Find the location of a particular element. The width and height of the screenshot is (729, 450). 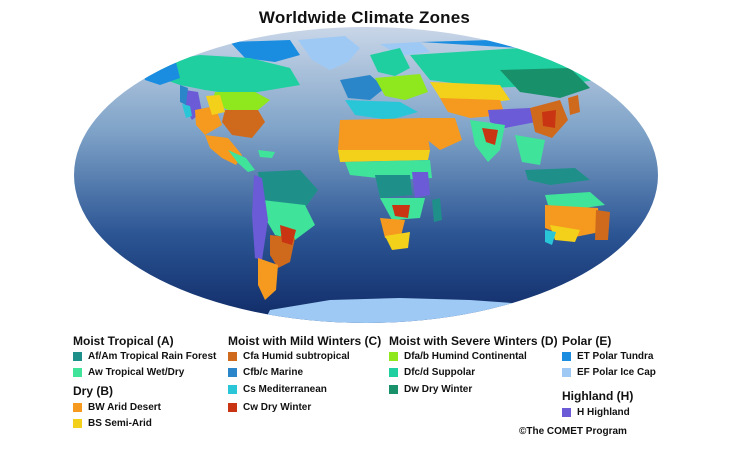

patagonia is located at coordinates (268, 279).